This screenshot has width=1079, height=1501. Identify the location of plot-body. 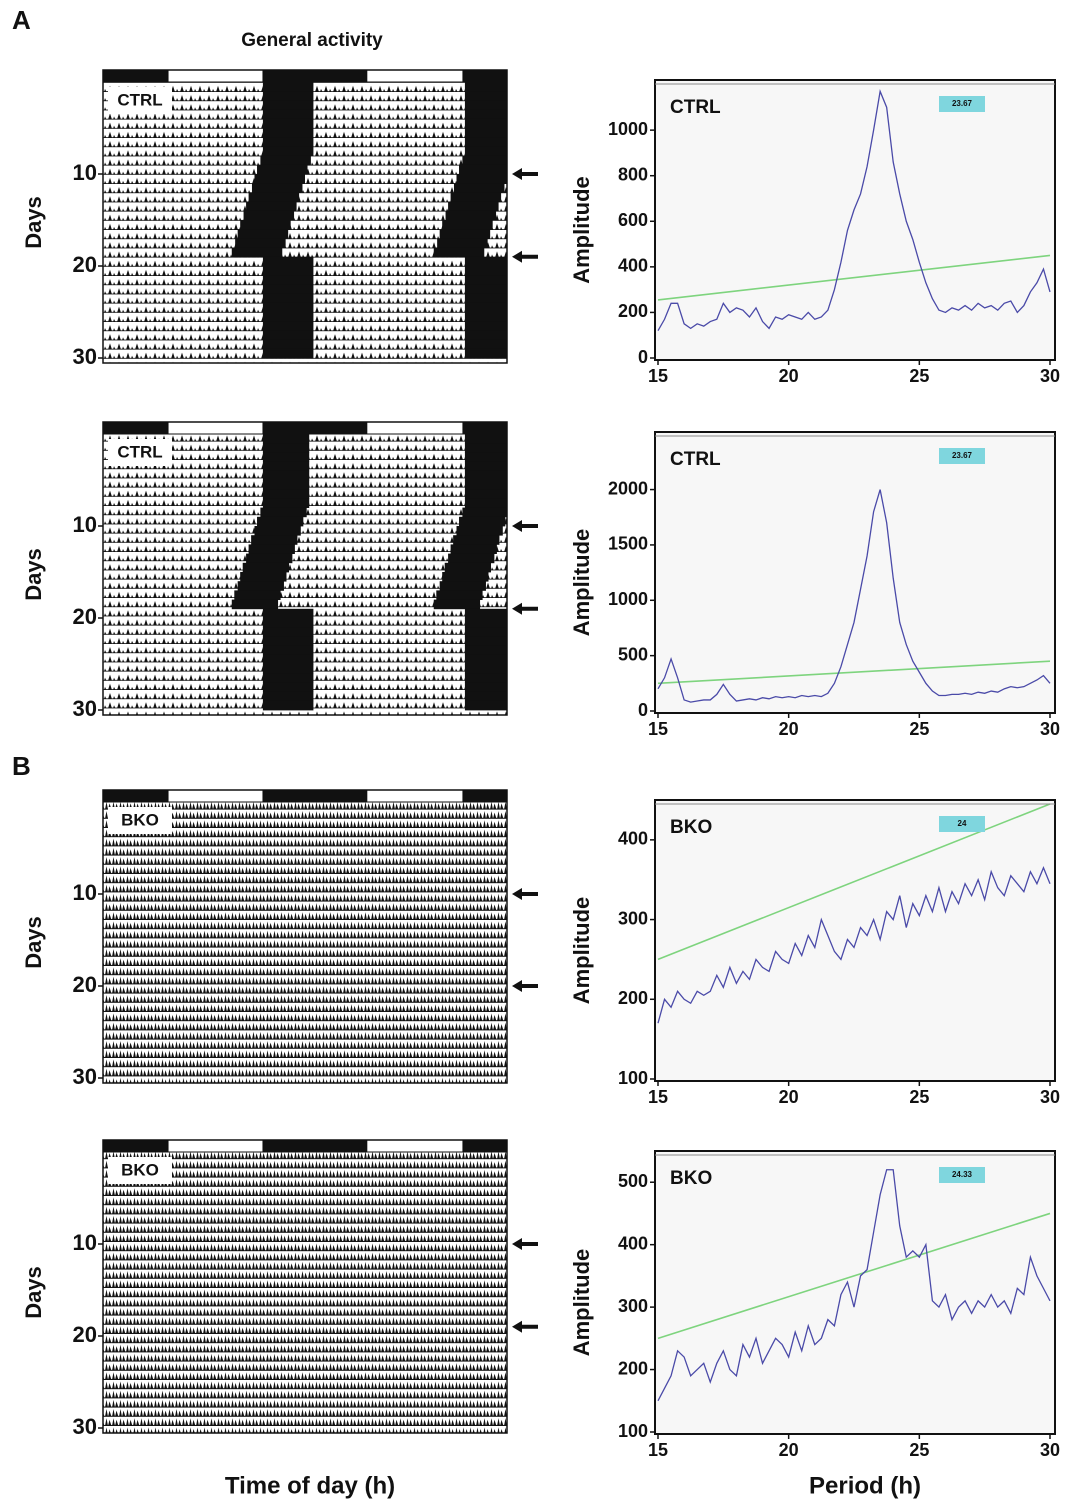
(854, 1285).